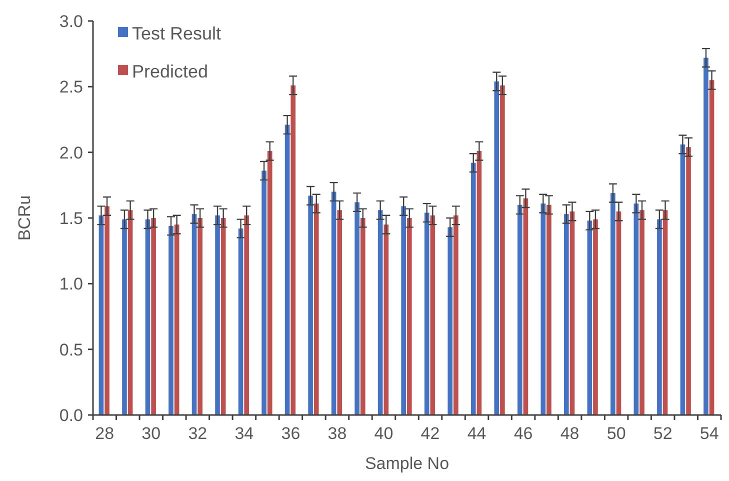 The width and height of the screenshot is (729, 481). What do you see at coordinates (71, 218) in the screenshot?
I see `y-tick-label: 1.5` at bounding box center [71, 218].